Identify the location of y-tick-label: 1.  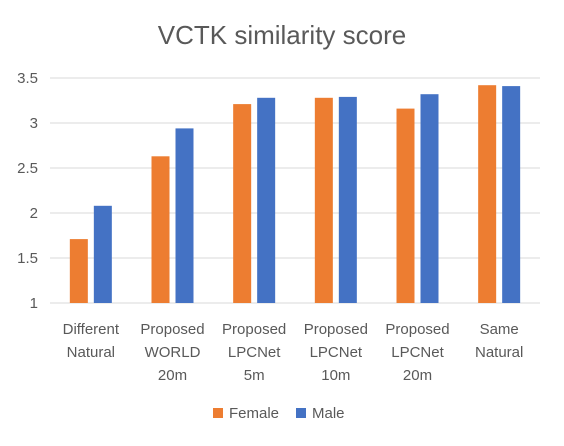
(34, 303).